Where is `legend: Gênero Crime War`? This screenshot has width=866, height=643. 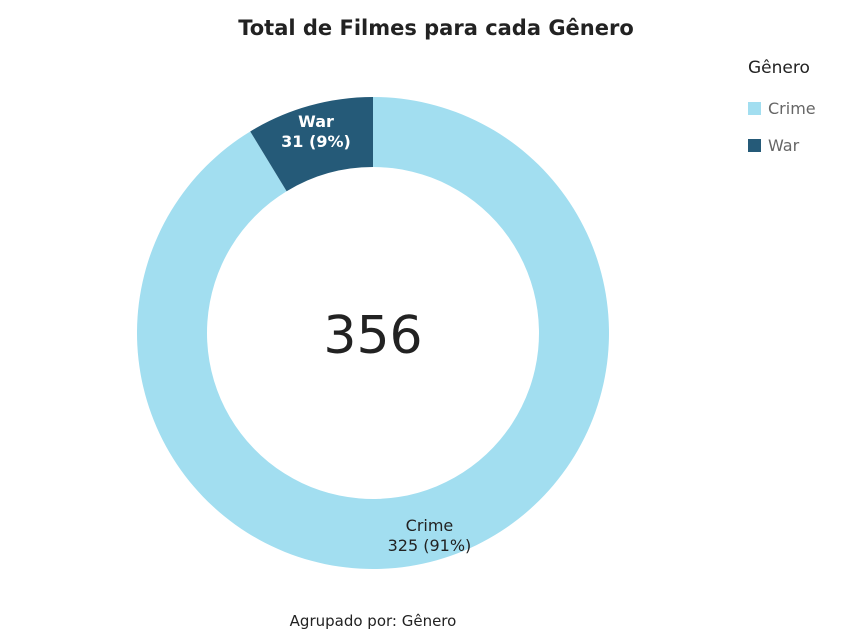 legend: Gênero Crime War is located at coordinates (782, 115).